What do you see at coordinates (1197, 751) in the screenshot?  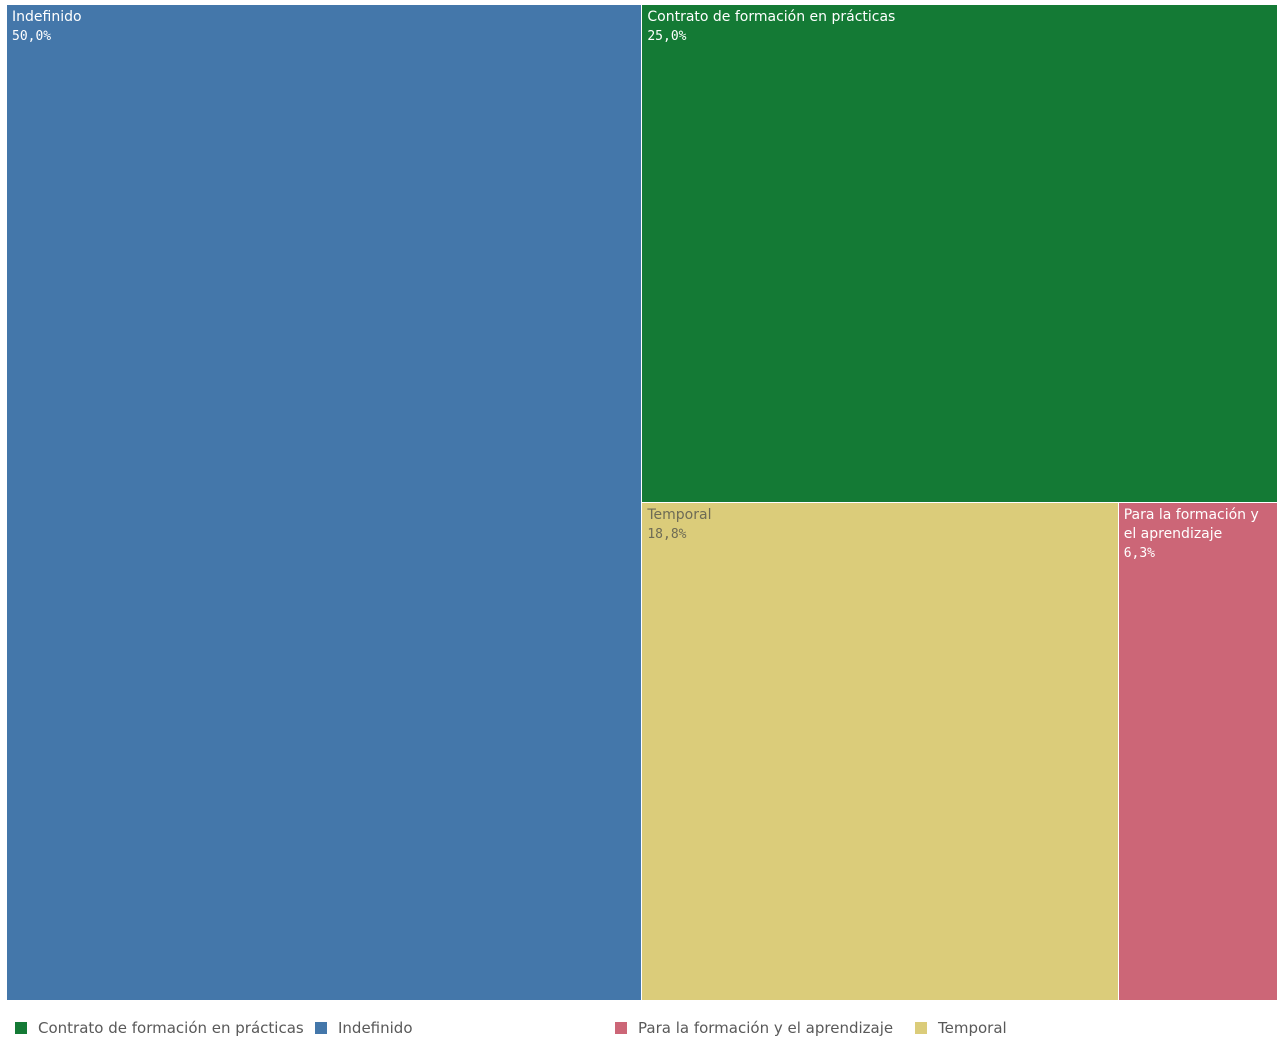 I see `treemap-cell: Para la formación y el aprendizaje 6,3%` at bounding box center [1197, 751].